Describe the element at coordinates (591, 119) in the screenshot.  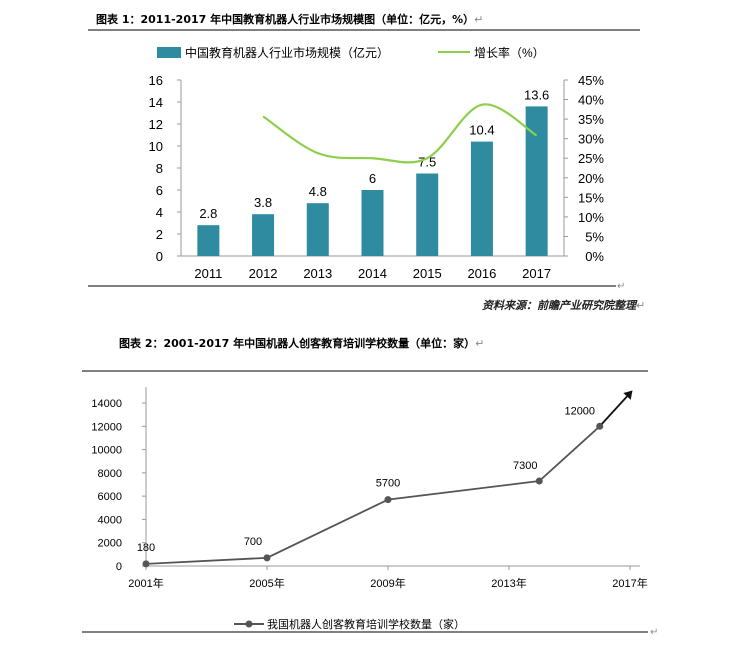
I see `y-right-tick-label: 35%` at that location.